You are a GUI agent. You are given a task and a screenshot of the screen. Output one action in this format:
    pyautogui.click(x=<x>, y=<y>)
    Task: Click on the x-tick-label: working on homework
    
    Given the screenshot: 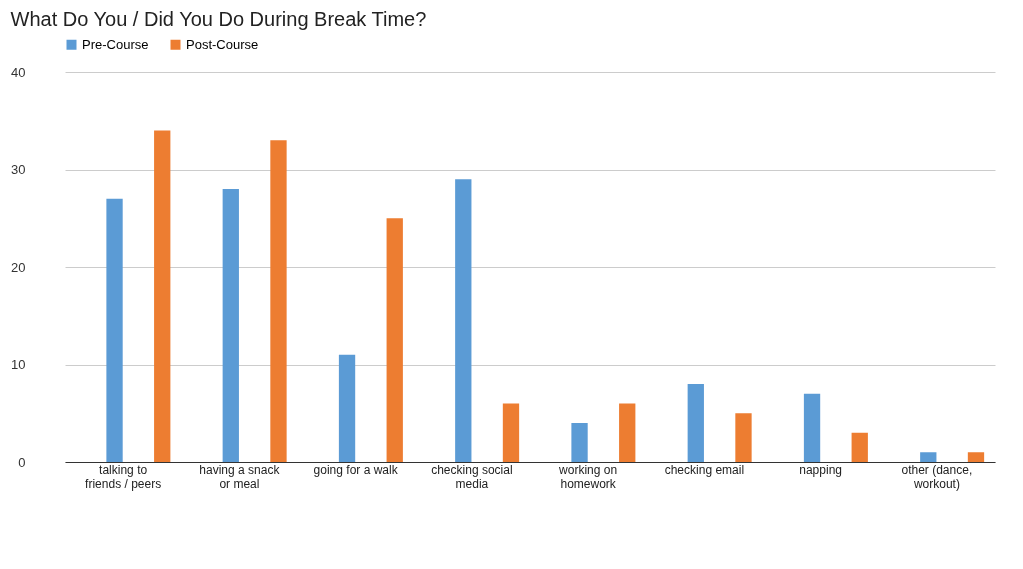 What is the action you would take?
    pyautogui.click(x=588, y=476)
    